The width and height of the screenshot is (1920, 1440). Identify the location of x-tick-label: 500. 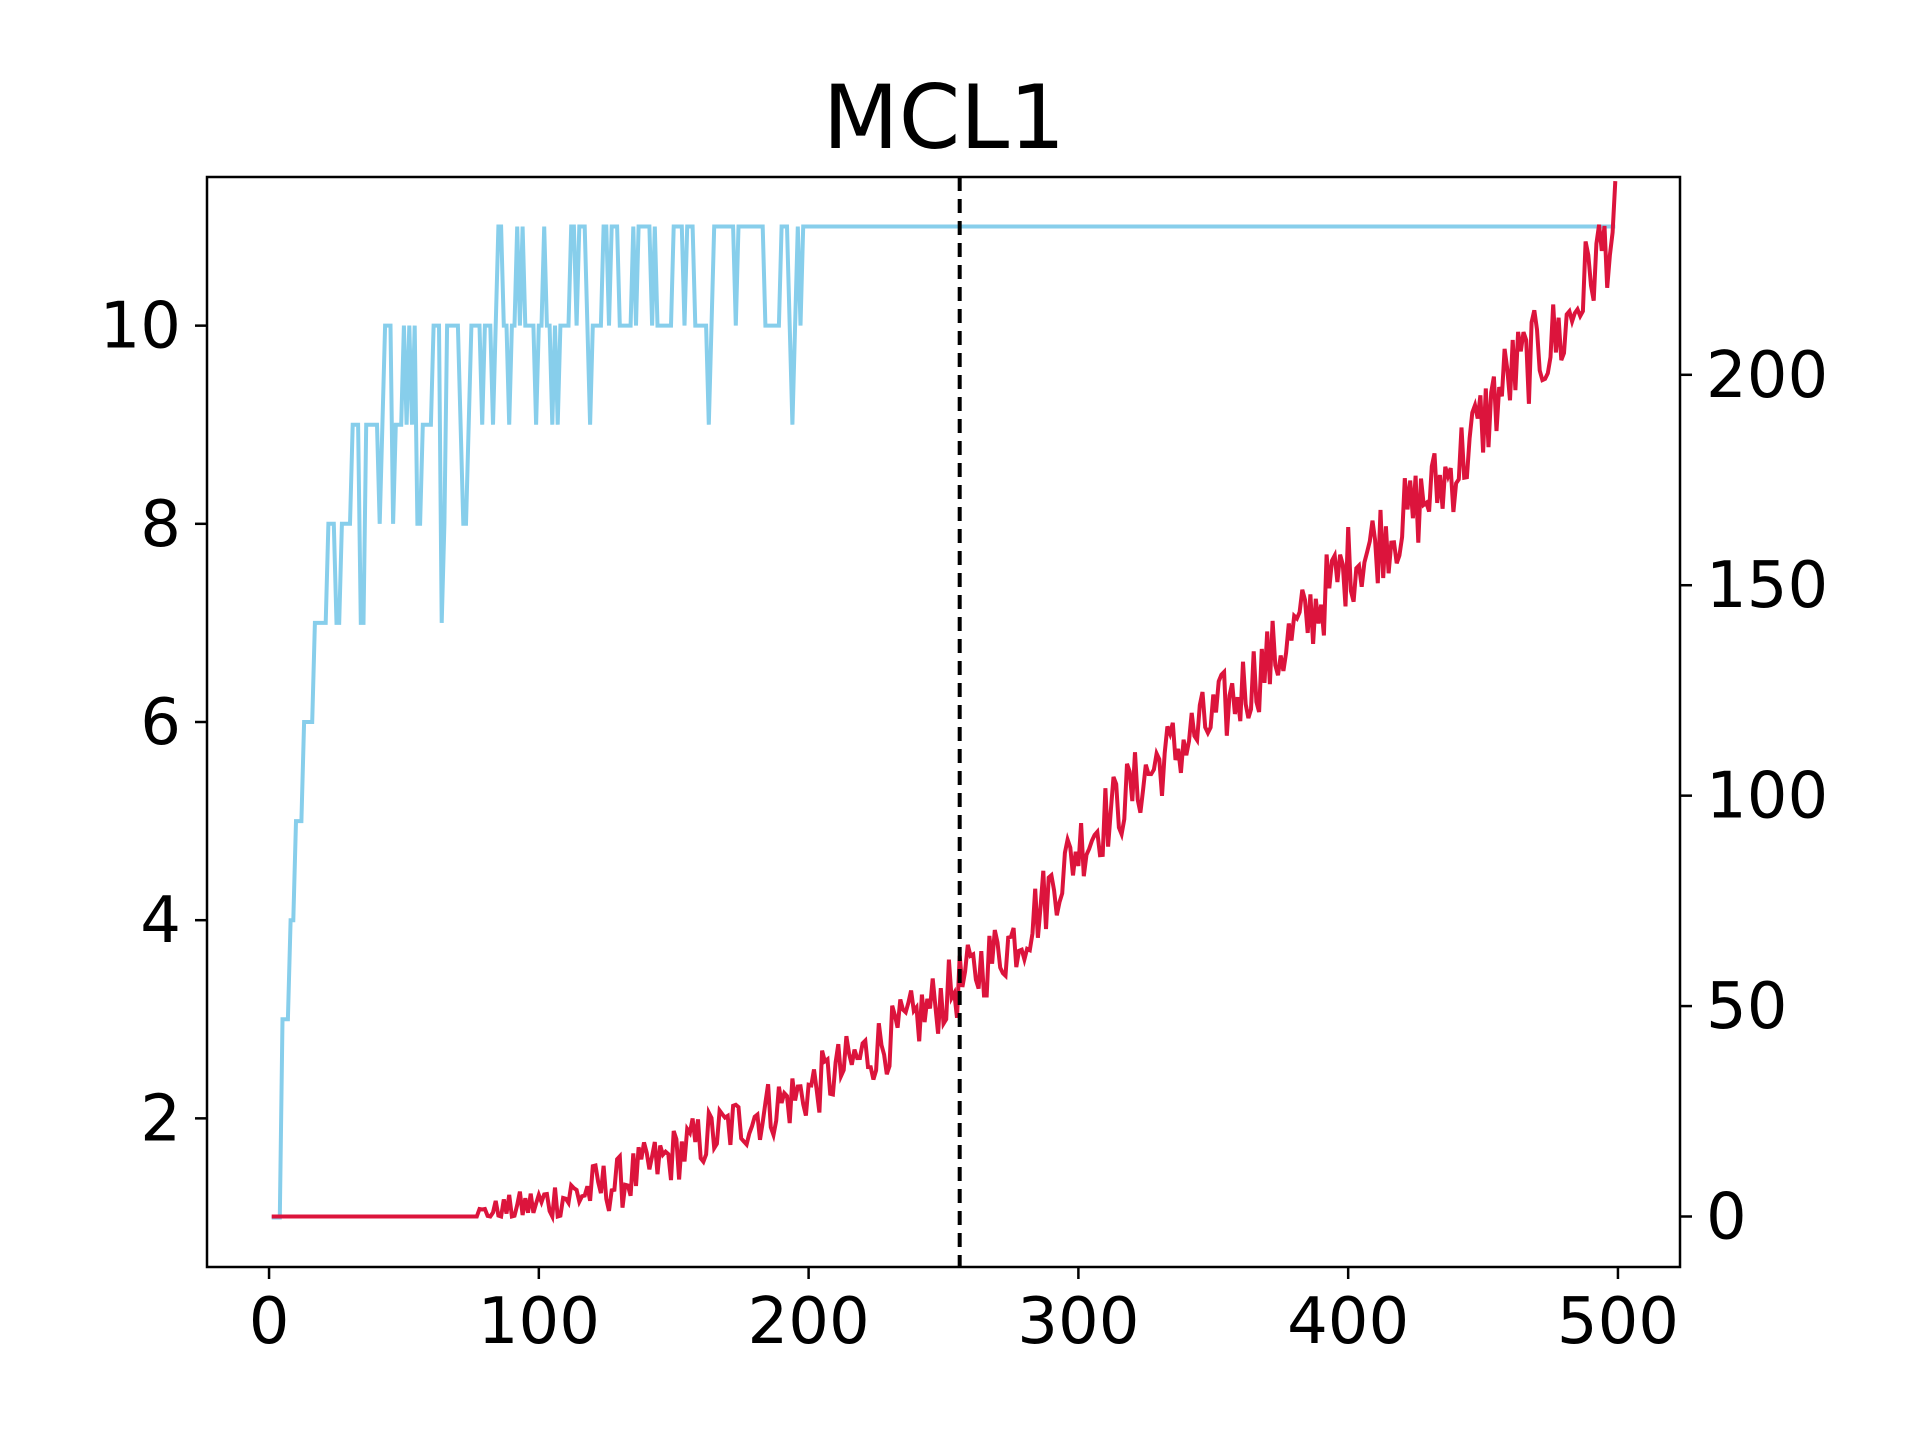
(1618, 1322).